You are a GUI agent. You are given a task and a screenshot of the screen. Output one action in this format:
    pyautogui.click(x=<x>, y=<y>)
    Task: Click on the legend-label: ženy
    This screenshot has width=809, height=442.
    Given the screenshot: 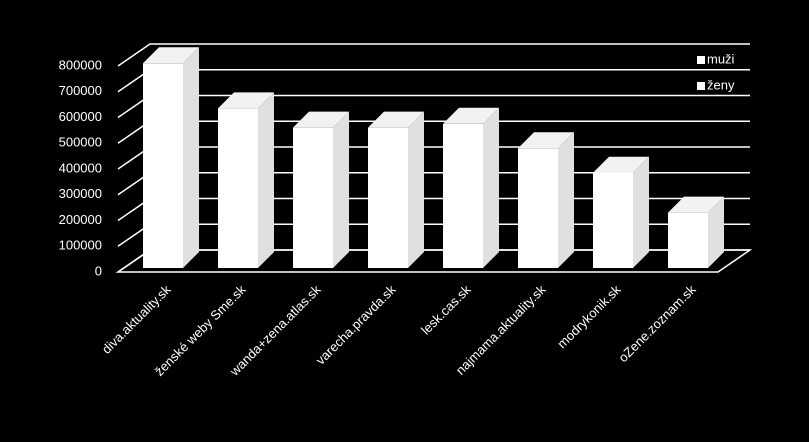 What is the action you would take?
    pyautogui.click(x=721, y=84)
    